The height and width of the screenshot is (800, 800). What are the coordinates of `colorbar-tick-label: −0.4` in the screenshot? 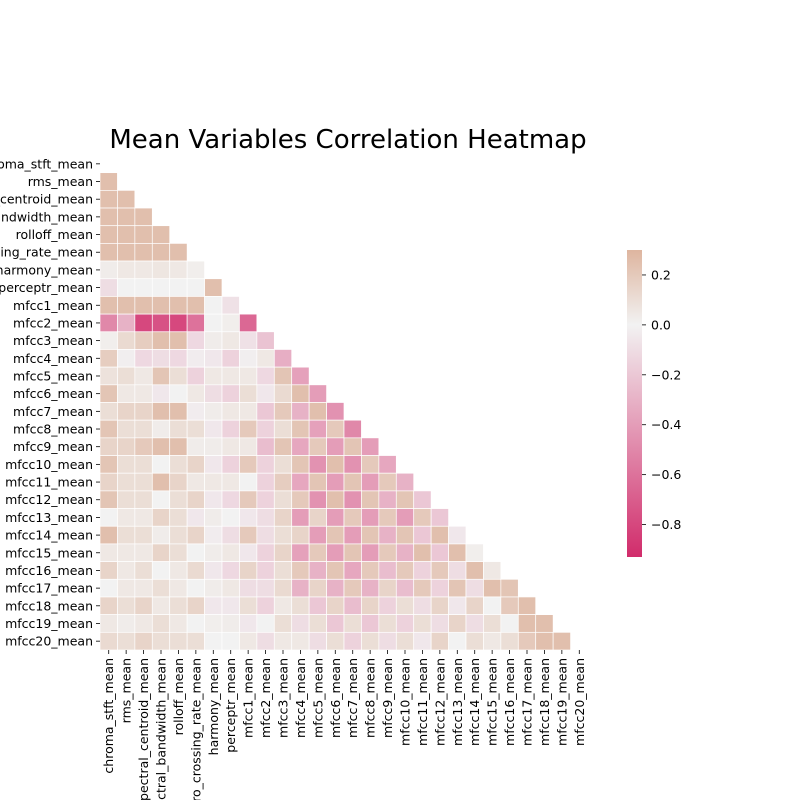 It's located at (666, 424).